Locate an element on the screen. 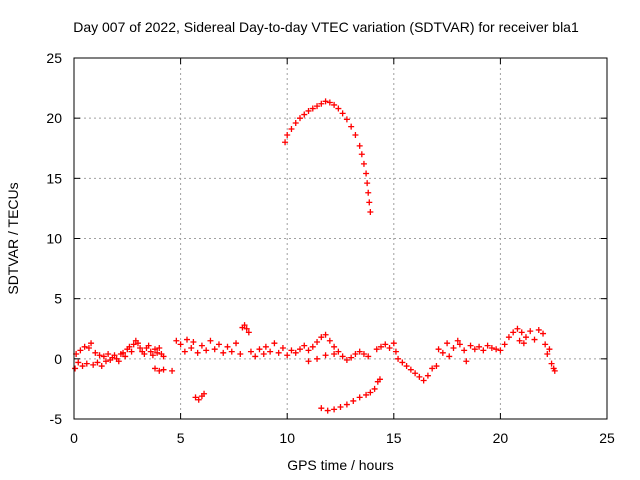 This screenshot has width=640, height=480. x-tick-label: 0 is located at coordinates (74, 438).